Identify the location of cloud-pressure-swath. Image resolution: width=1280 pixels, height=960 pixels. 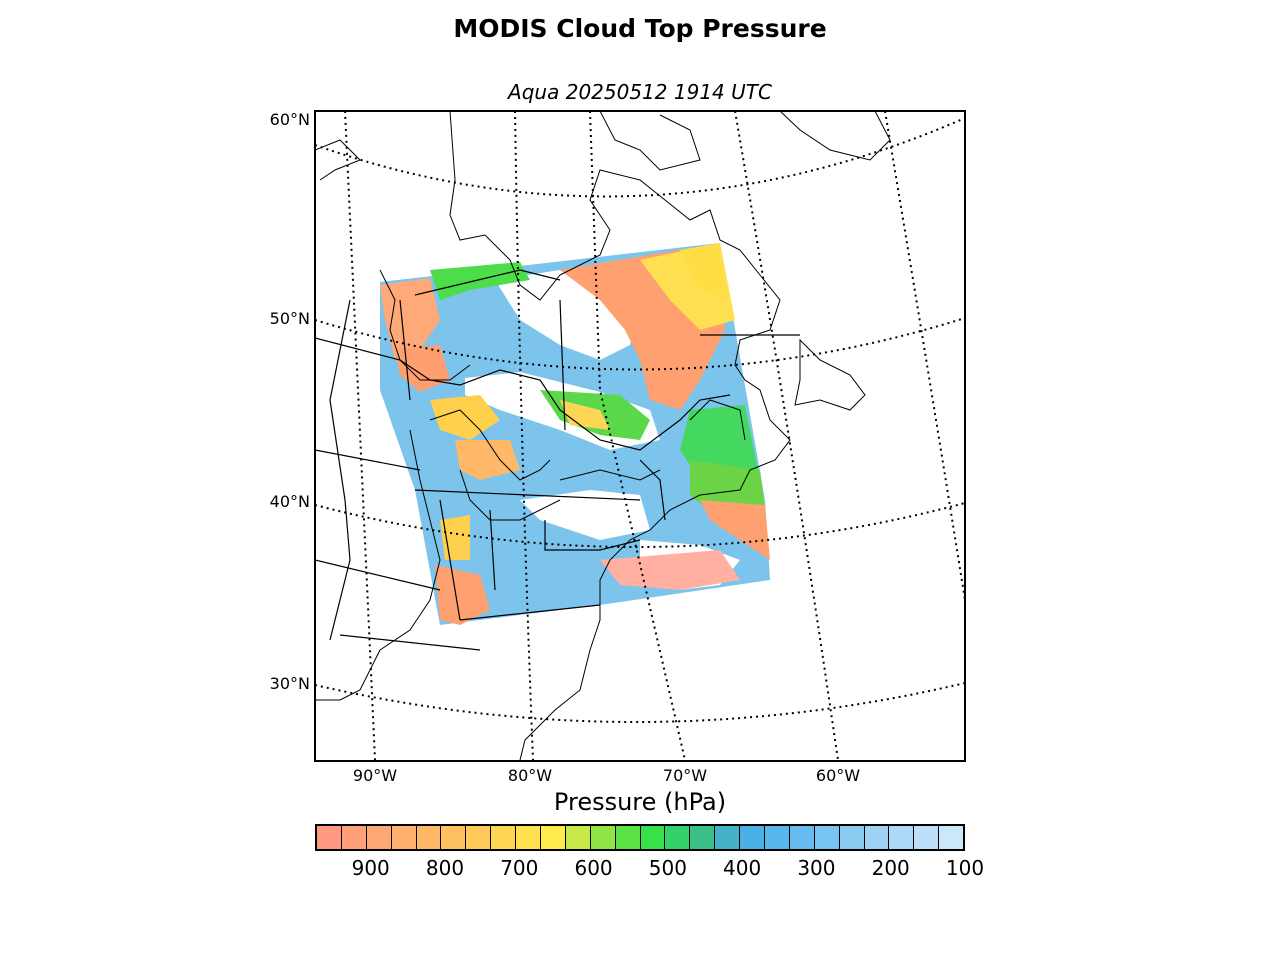
(575, 434).